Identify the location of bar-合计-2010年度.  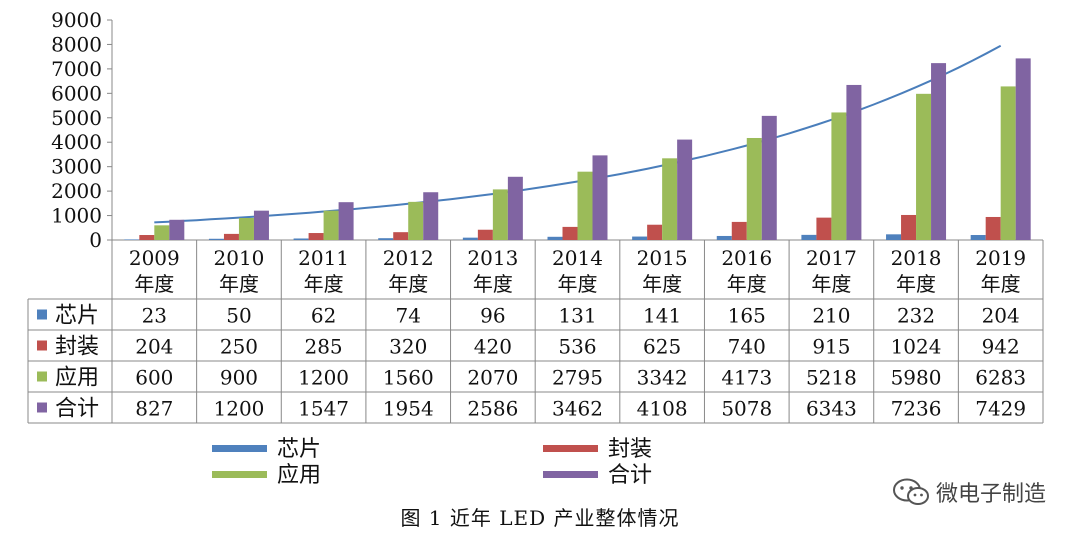
(261, 225).